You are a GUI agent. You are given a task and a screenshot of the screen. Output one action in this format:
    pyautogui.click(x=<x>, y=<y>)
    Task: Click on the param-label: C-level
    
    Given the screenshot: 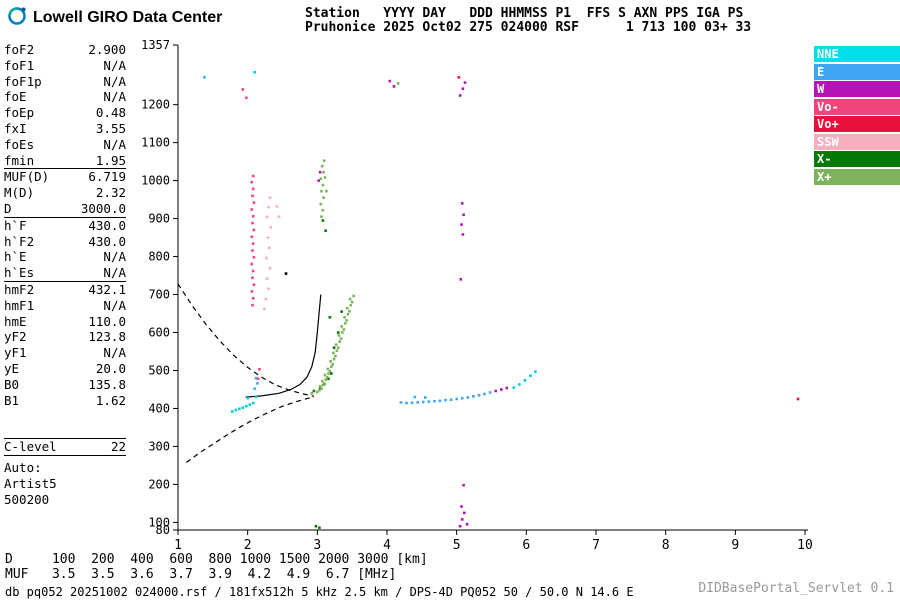 What is the action you would take?
    pyautogui.click(x=30, y=447)
    